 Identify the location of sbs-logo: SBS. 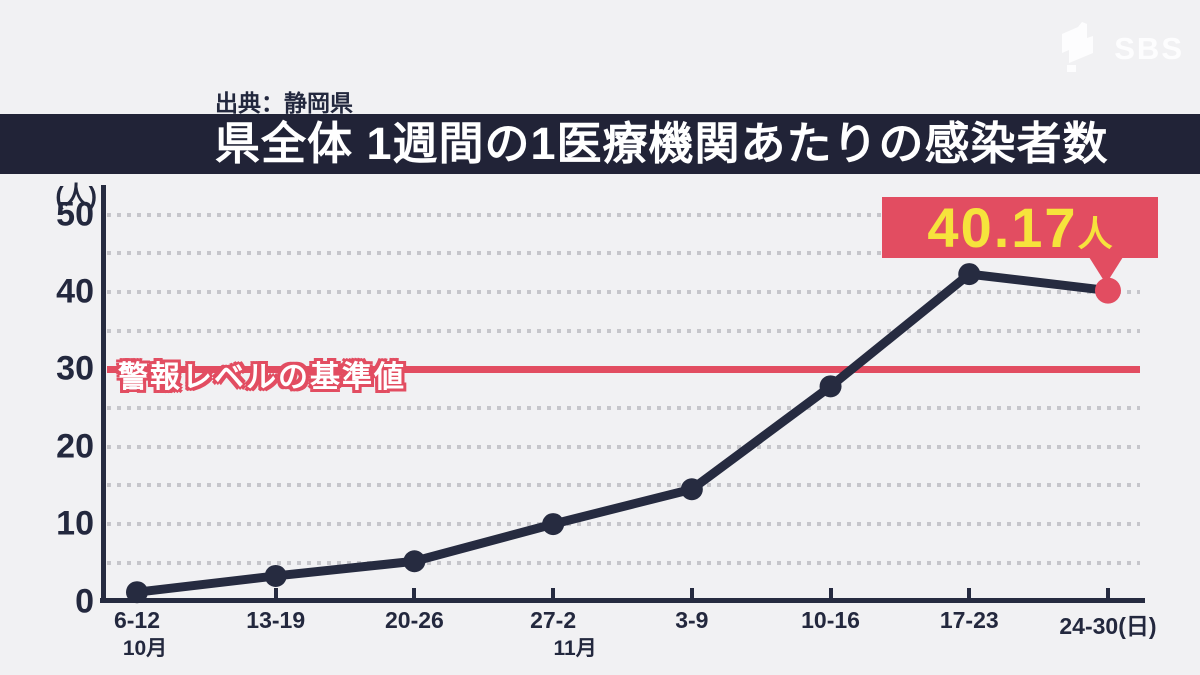
(1119, 48).